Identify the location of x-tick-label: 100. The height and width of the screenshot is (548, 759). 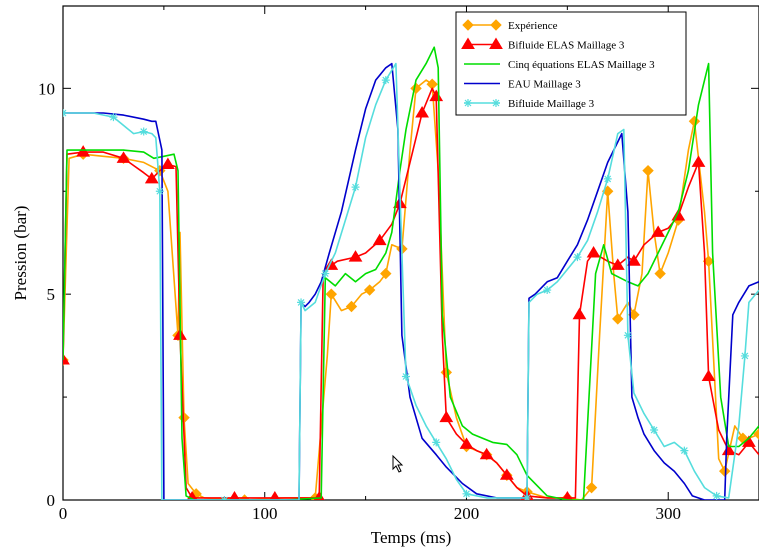
(265, 513).